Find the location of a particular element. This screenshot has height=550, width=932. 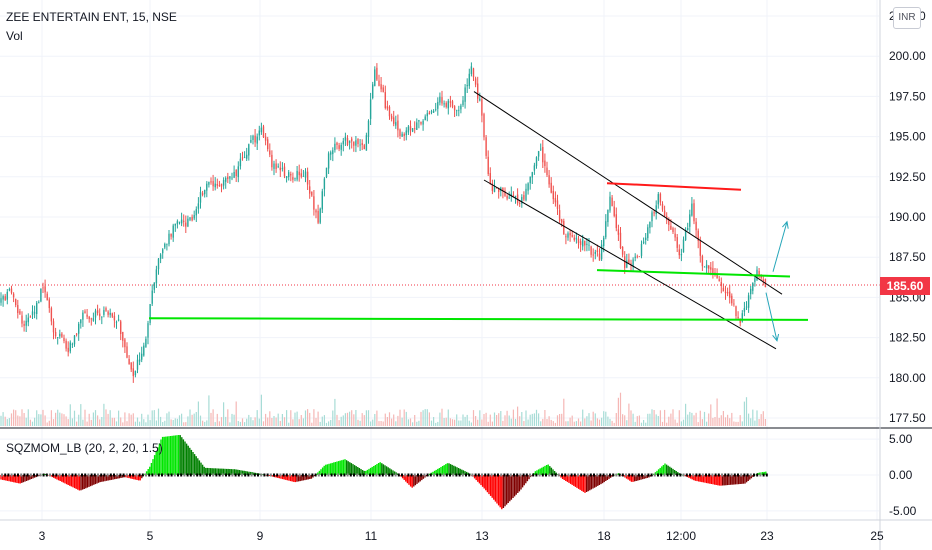

volume-legend: Vol is located at coordinates (14, 36).